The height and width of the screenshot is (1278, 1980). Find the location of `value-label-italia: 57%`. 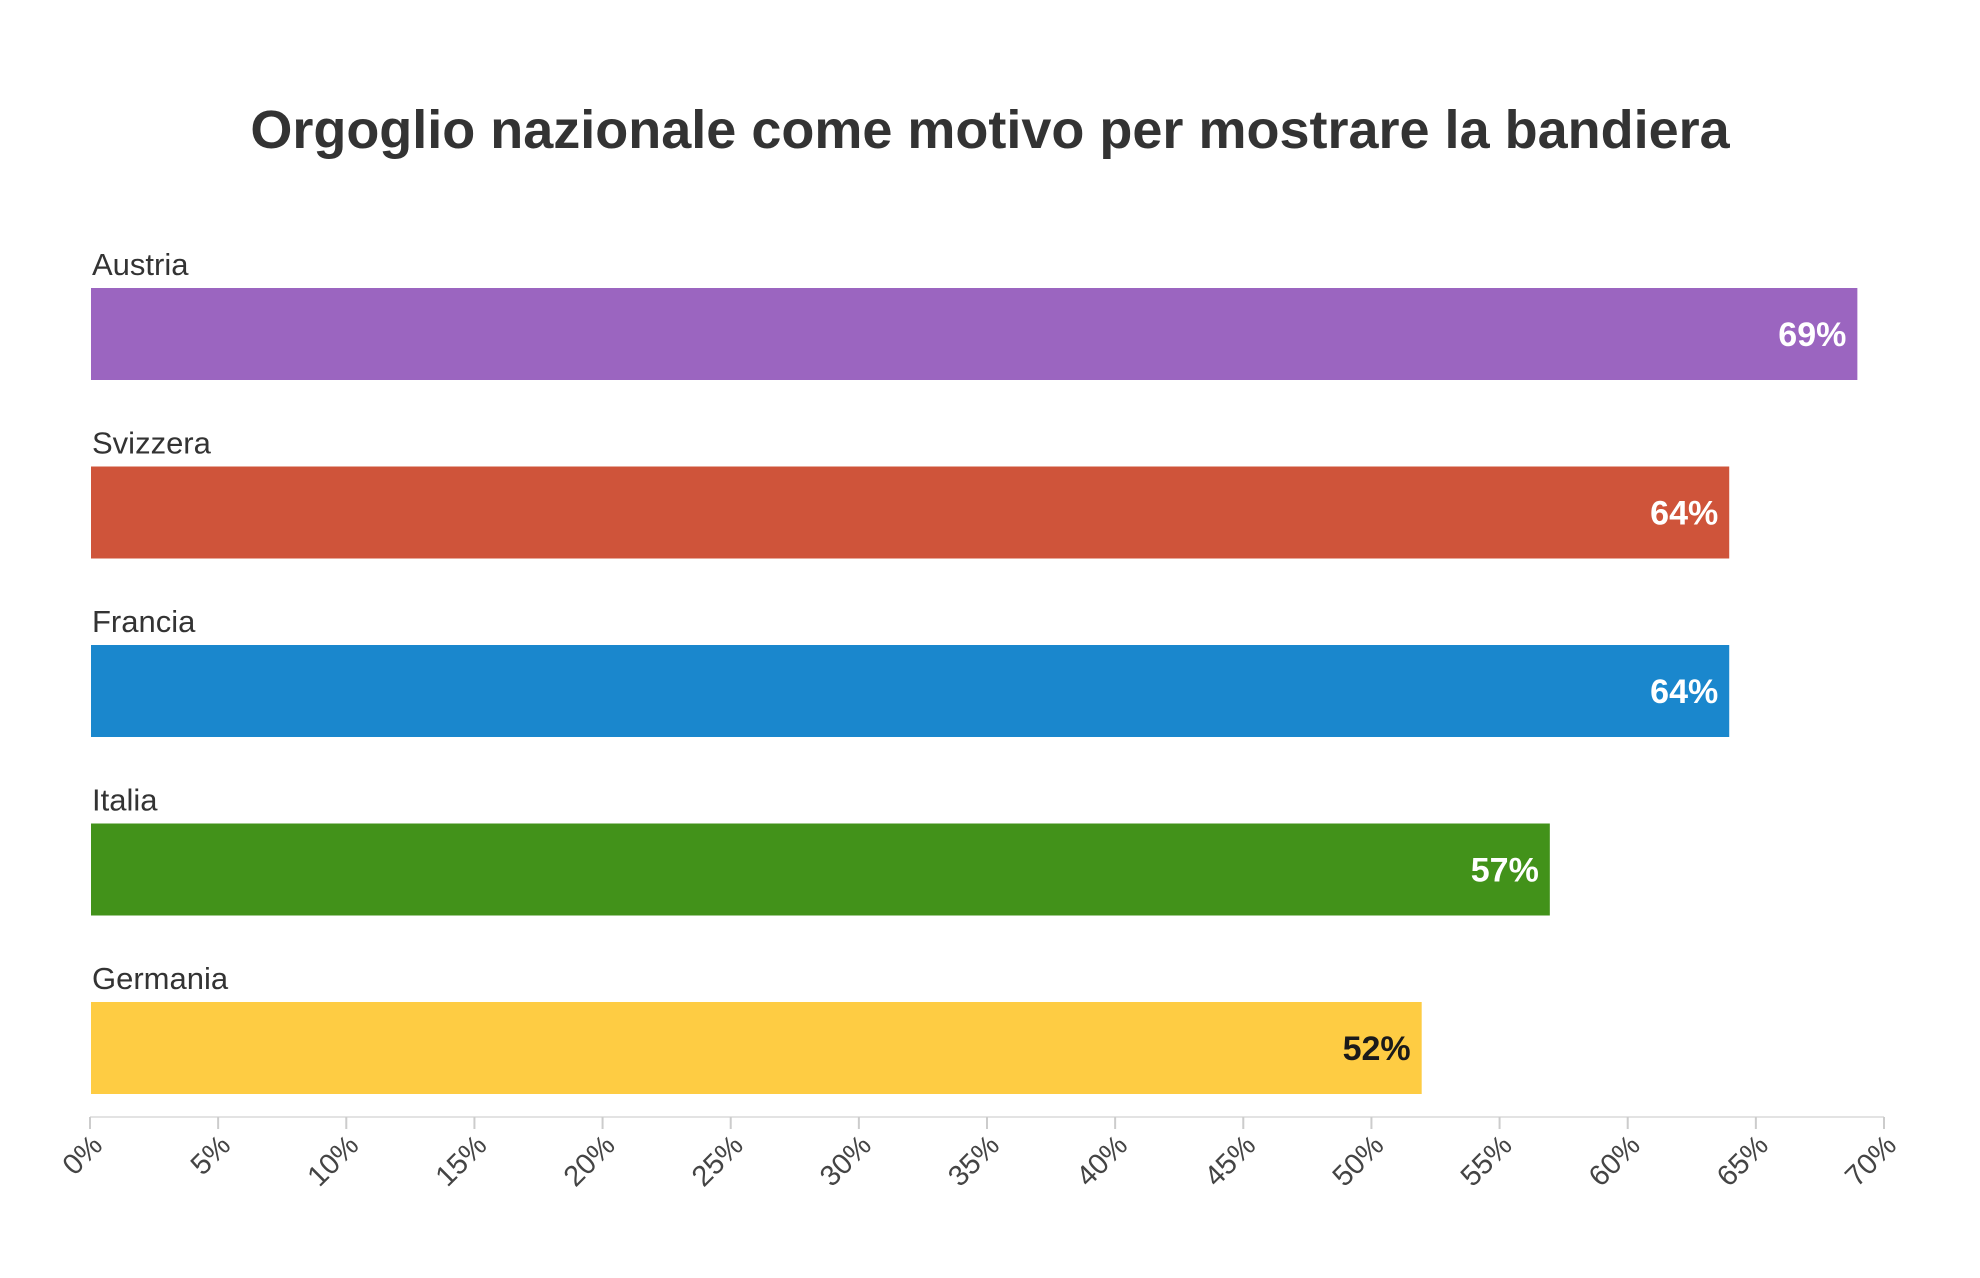

value-label-italia: 57% is located at coordinates (1505, 871).